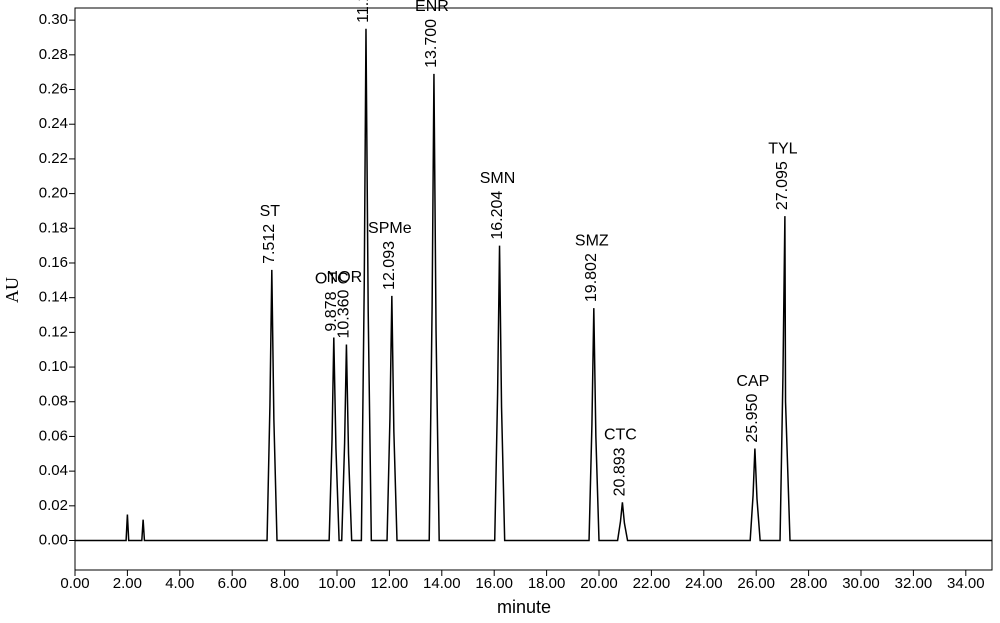  I want to click on y-tick-label: 0.20, so click(53, 193).